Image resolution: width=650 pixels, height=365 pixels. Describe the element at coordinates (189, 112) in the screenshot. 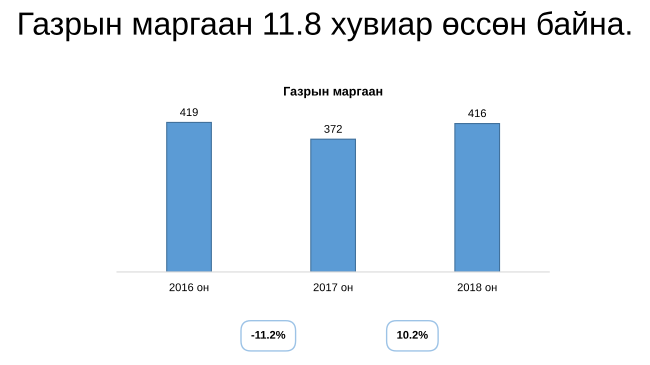

I see `data-label: 419` at that location.